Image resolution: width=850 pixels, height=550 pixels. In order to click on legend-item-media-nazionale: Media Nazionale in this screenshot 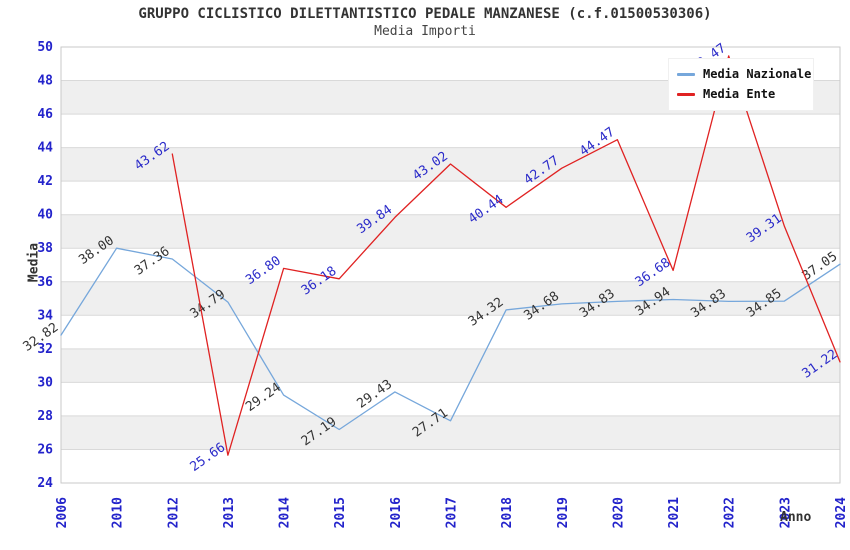, I will do `click(744, 74)`.